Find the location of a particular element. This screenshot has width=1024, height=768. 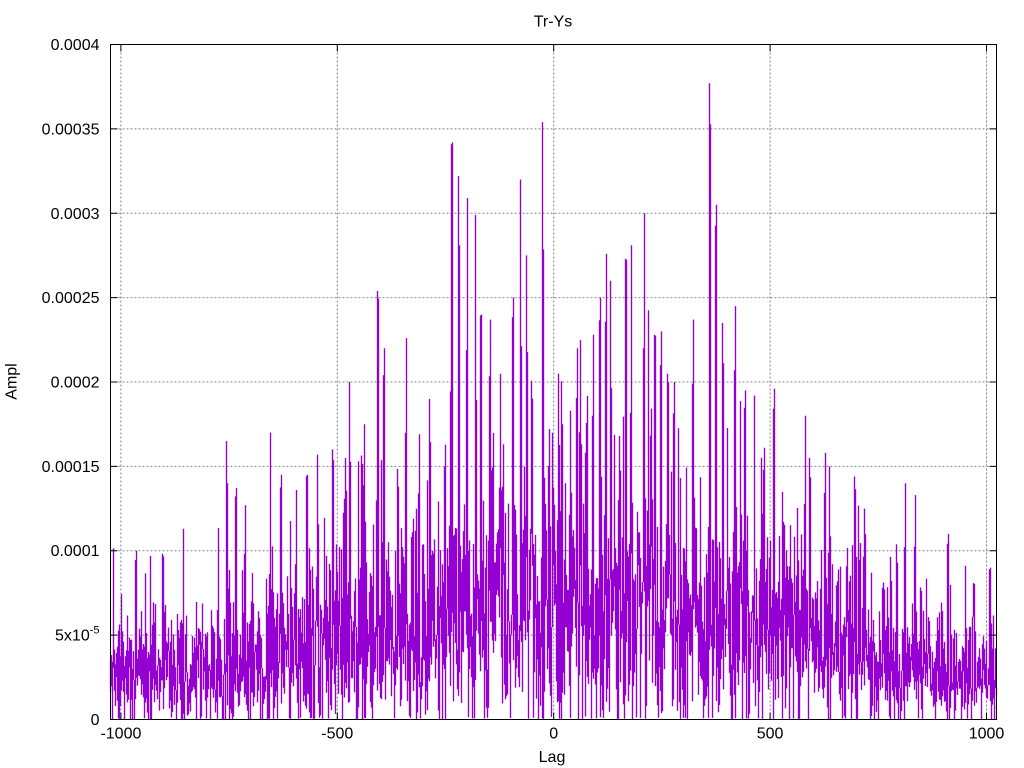

svg-text: 0.00015 is located at coordinates (71, 467).